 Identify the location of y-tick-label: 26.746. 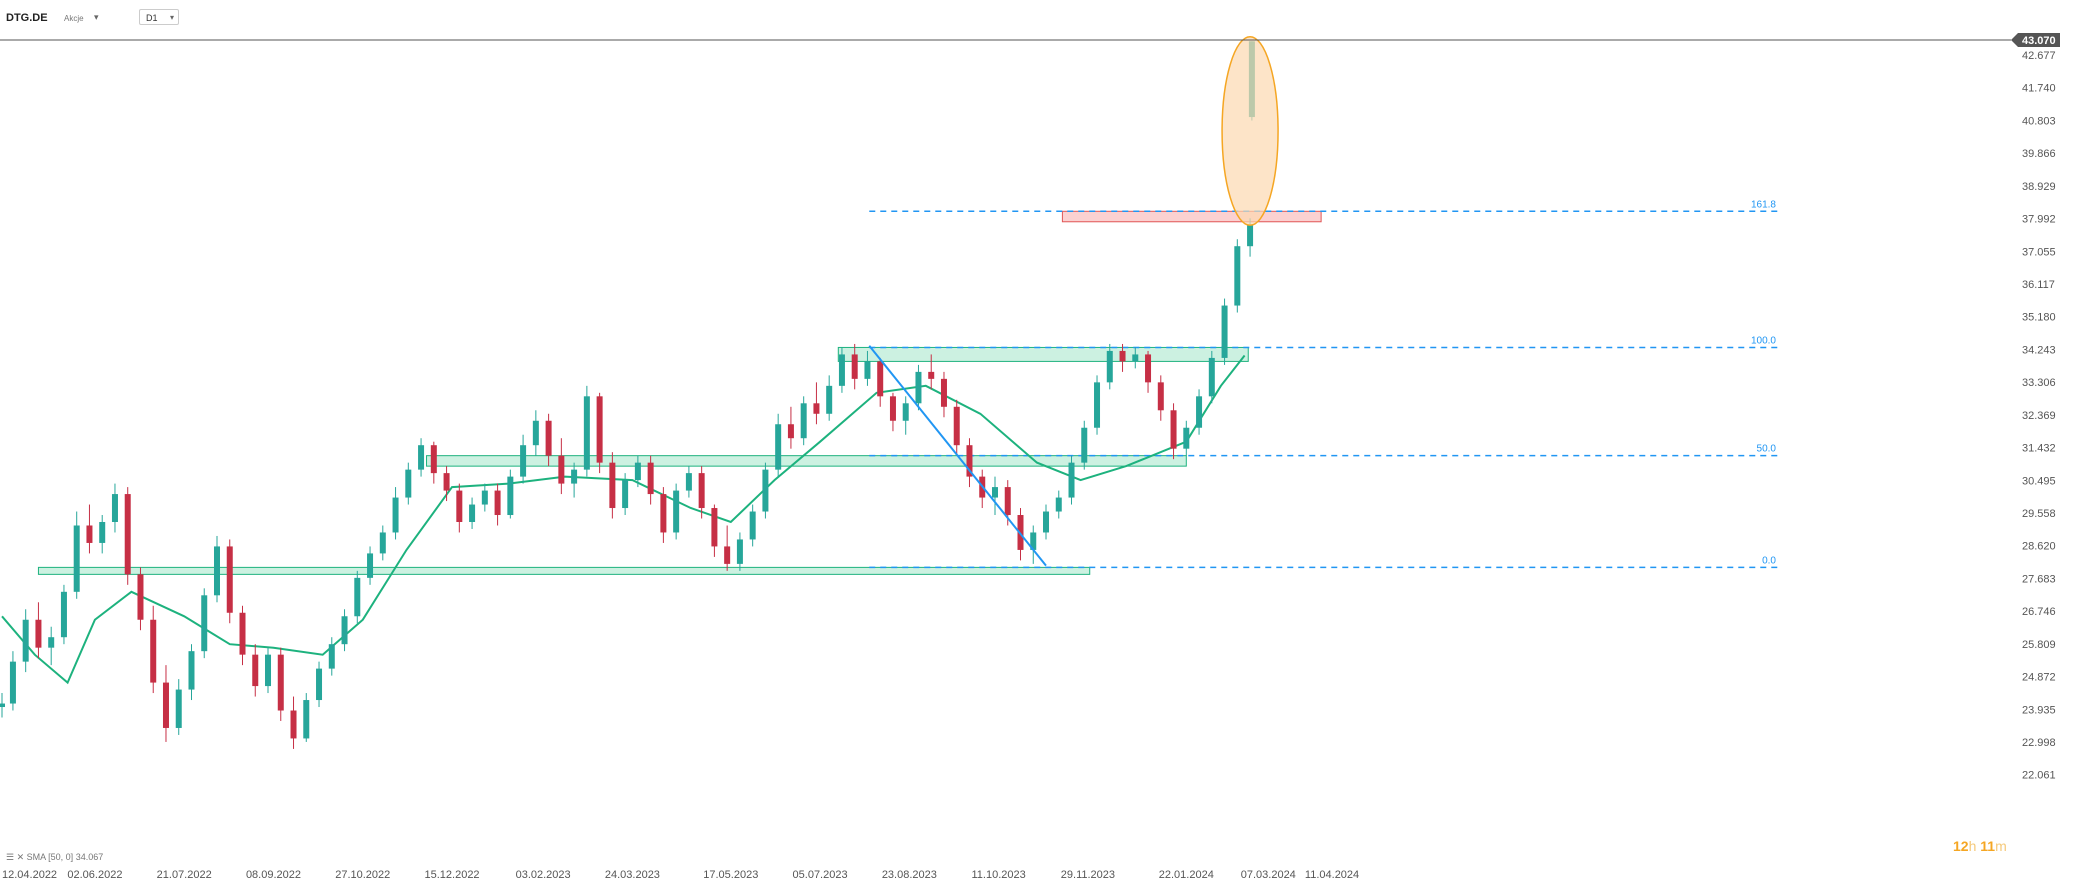
(2039, 612).